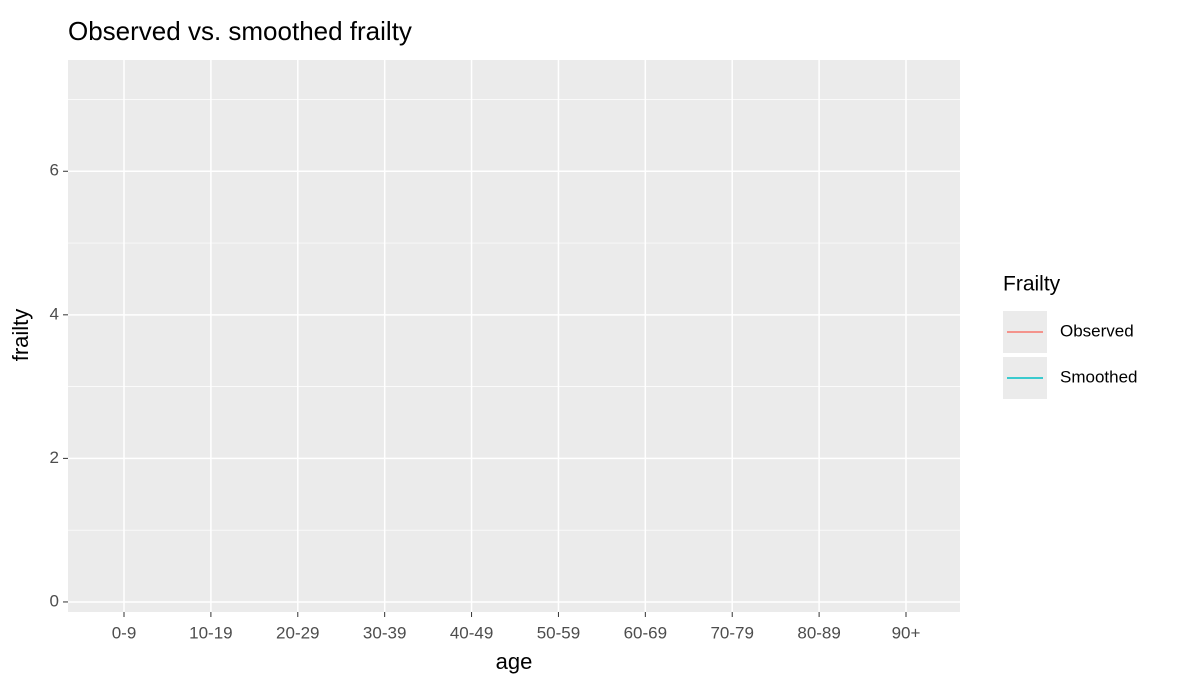 The width and height of the screenshot is (1181, 679). I want to click on chart-title: Observed vs. smoothed frailty, so click(240, 31).